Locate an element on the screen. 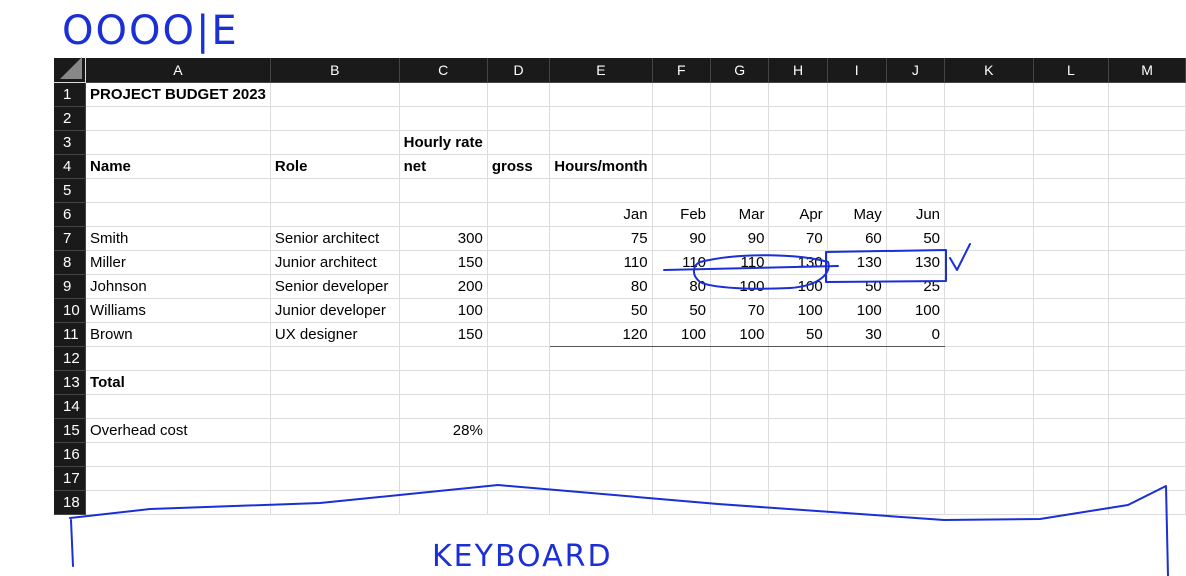 Image resolution: width=1186 pixels, height=576 pixels. cell-name: Johnson is located at coordinates (178, 286).